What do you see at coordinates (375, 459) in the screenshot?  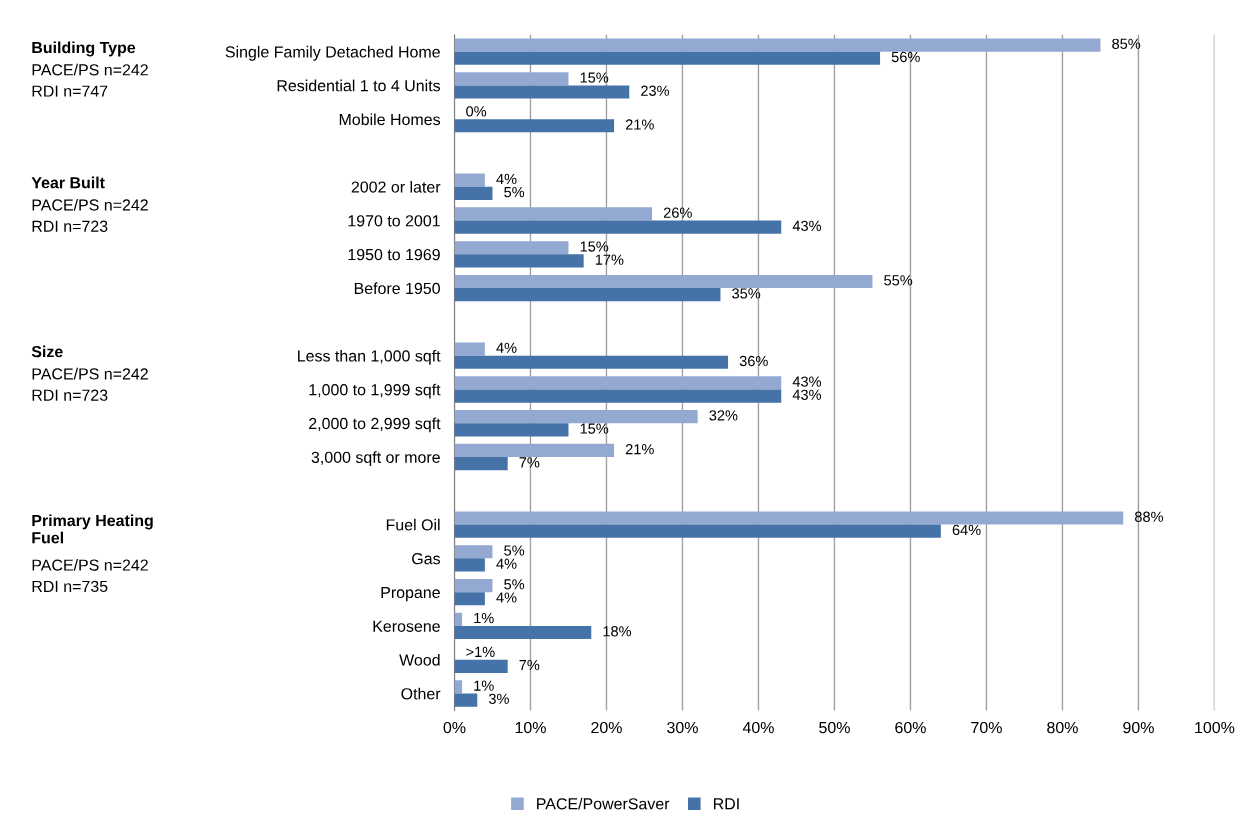 I see `y-tick-label: 3,000 sqft or more` at bounding box center [375, 459].